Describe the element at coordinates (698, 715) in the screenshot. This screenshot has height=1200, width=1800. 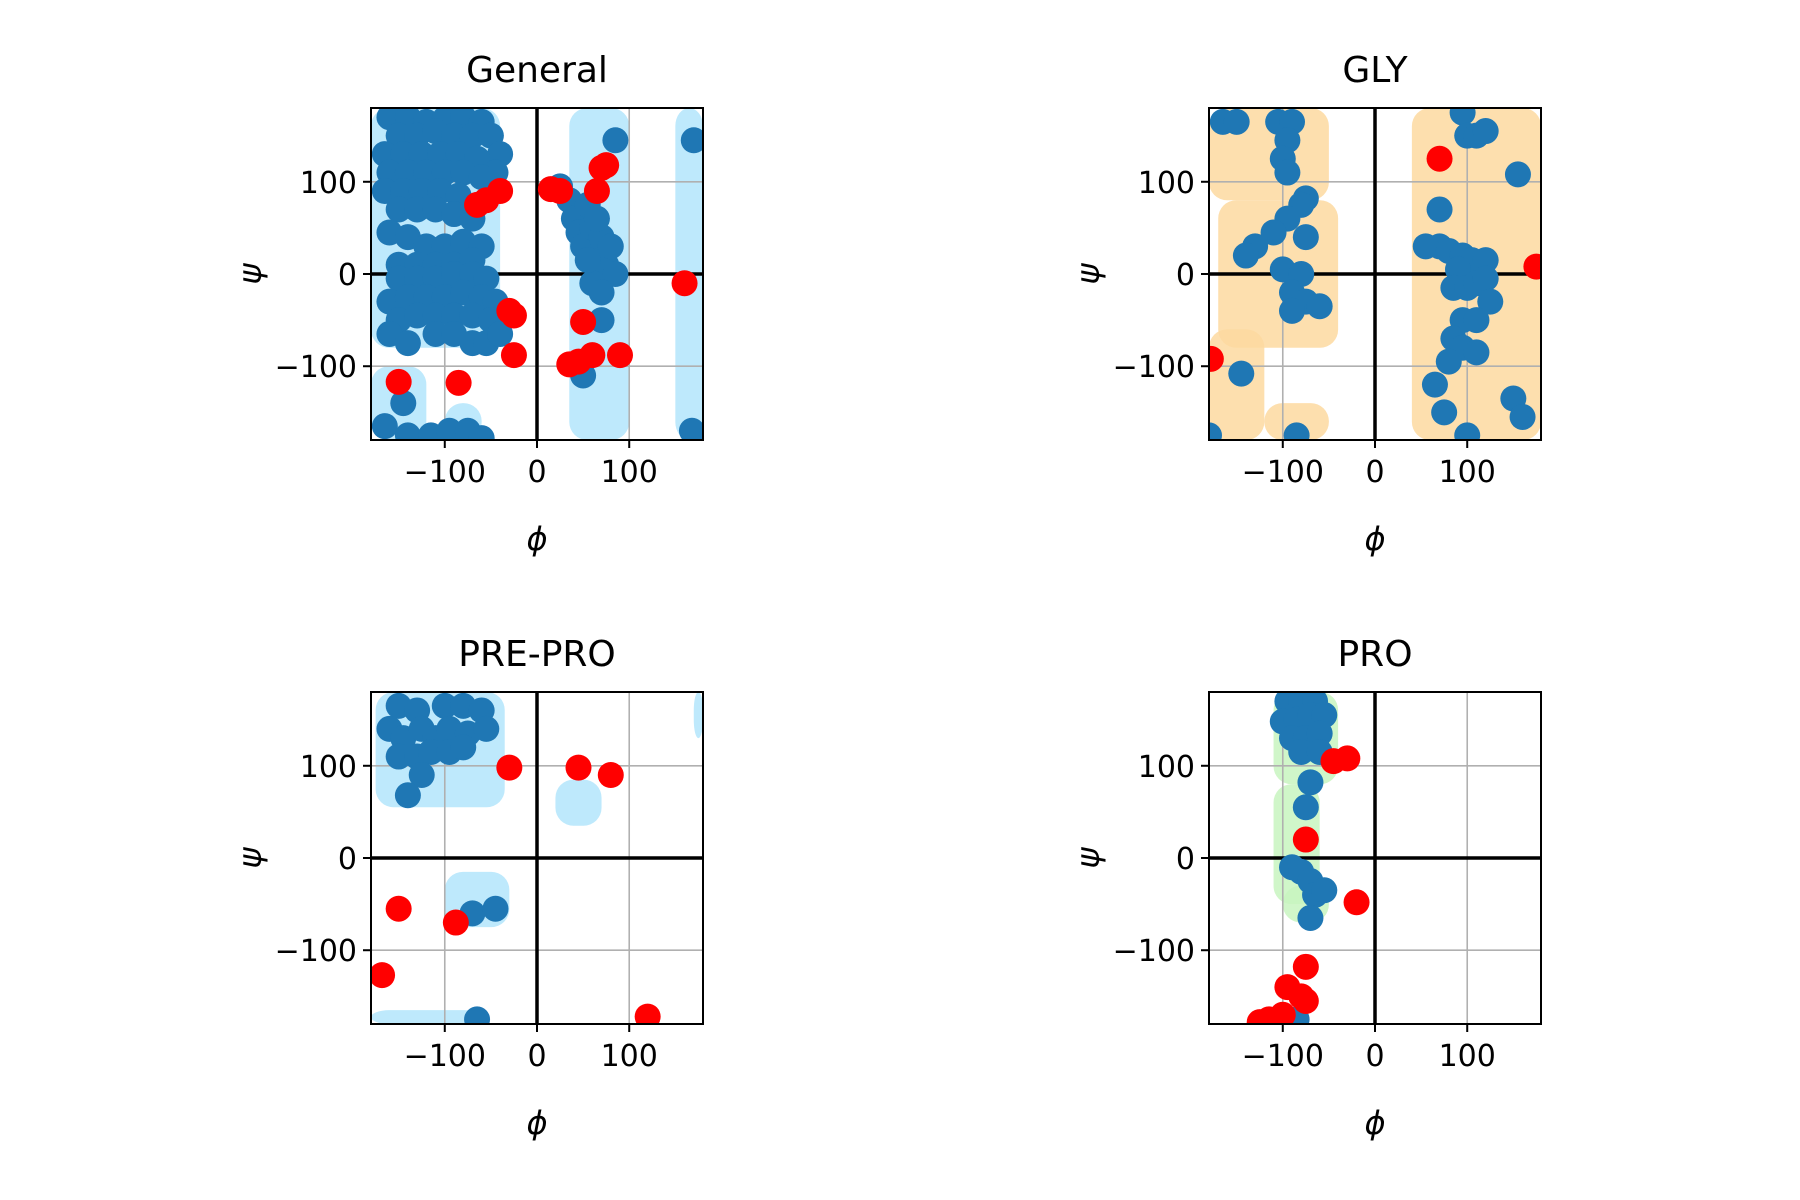
I see `favored-region` at that location.